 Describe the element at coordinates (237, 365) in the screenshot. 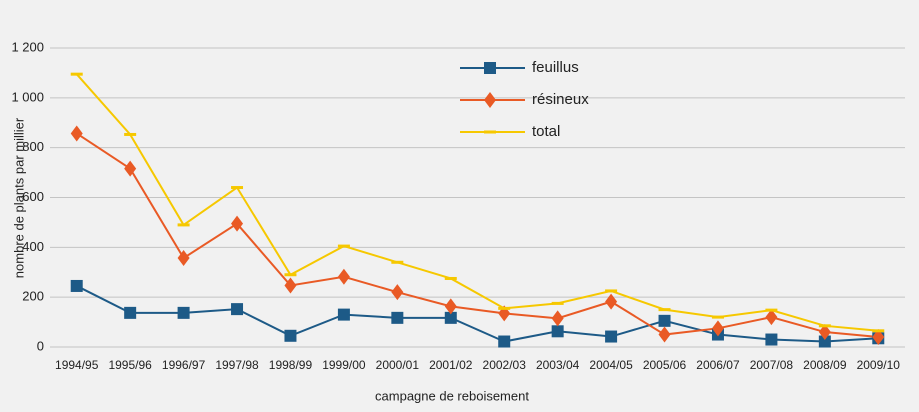

I see `x-tick-label: 1997/98` at that location.